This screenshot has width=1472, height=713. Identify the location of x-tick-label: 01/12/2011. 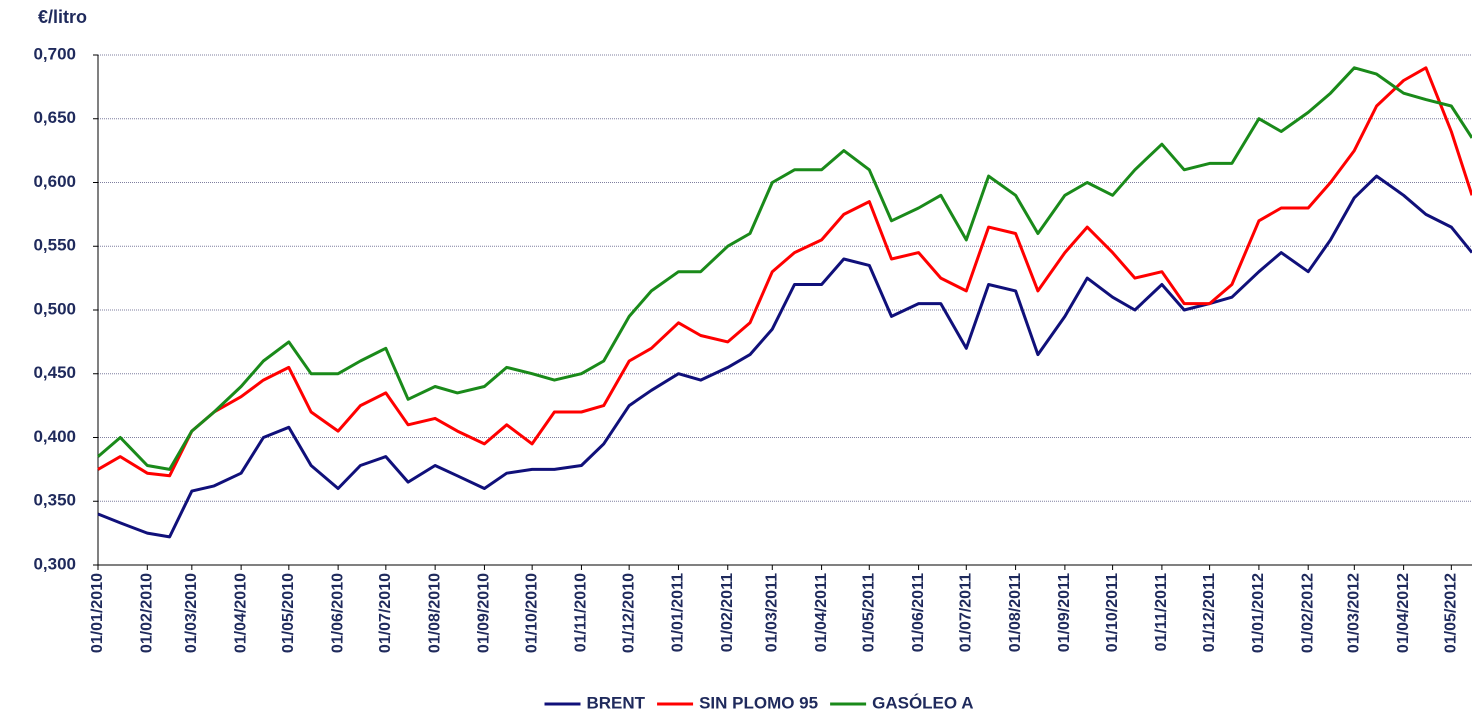
(1209, 612).